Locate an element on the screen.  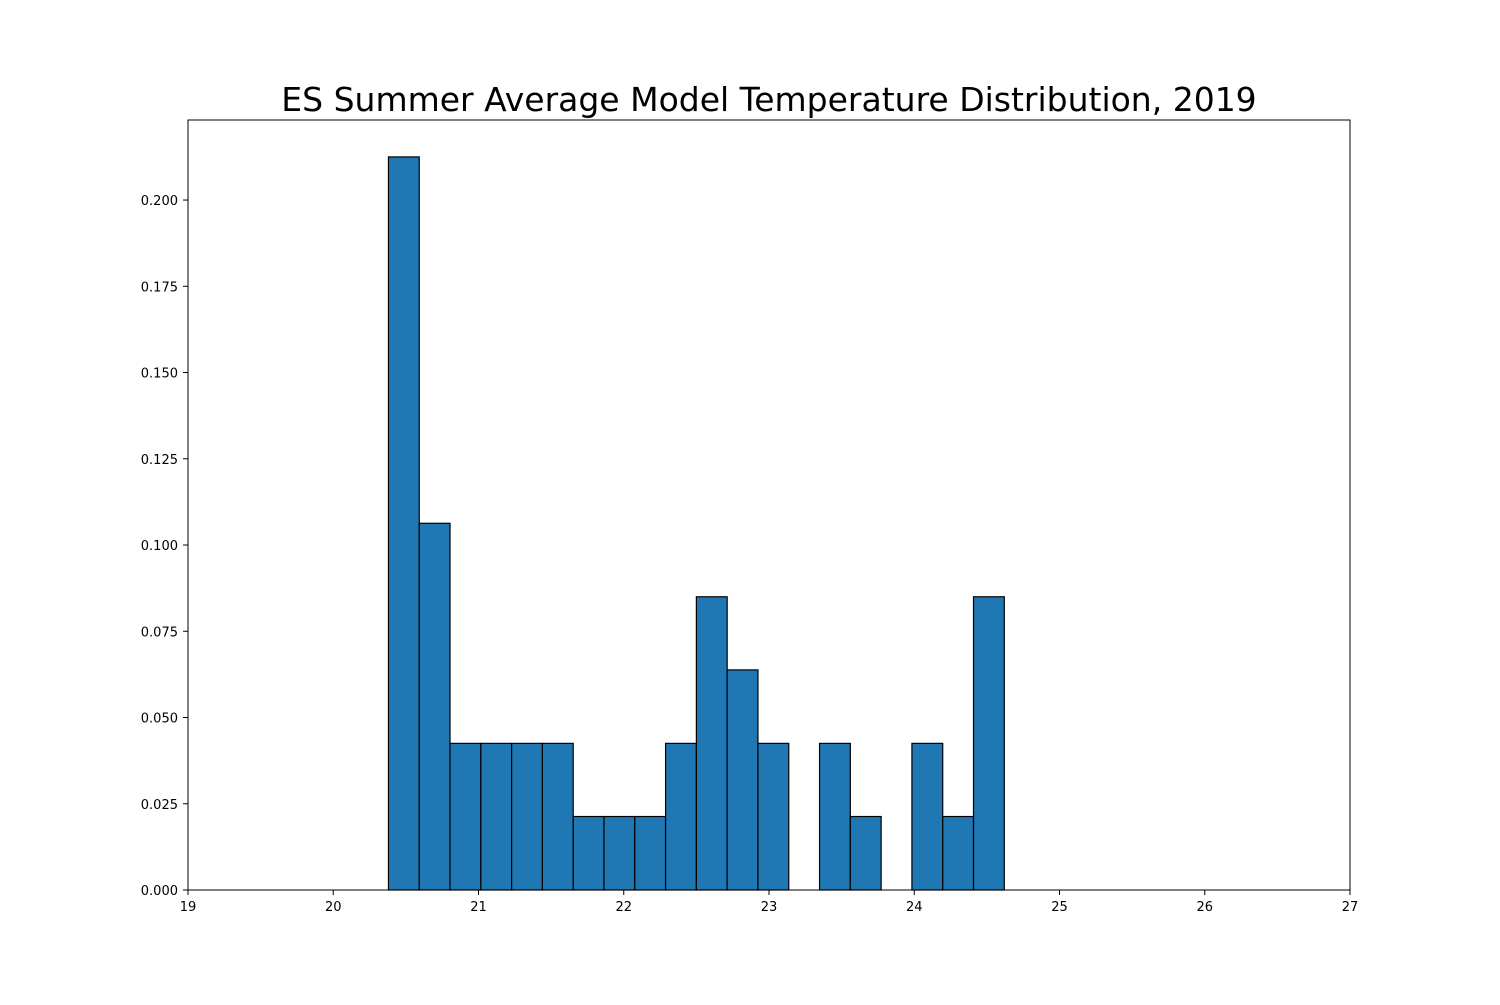
y-tick-label: 0.200 is located at coordinates (159, 201).